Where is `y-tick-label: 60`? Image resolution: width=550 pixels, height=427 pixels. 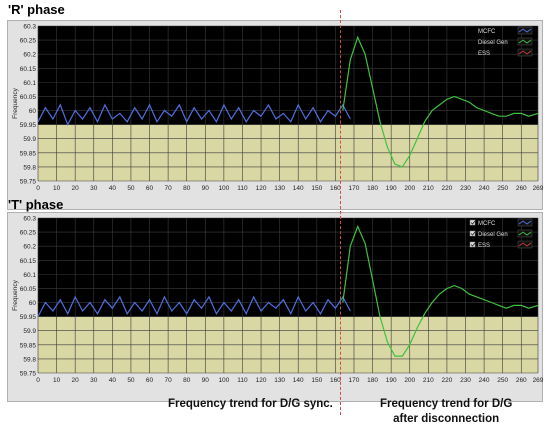 y-tick-label: 60 is located at coordinates (33, 111).